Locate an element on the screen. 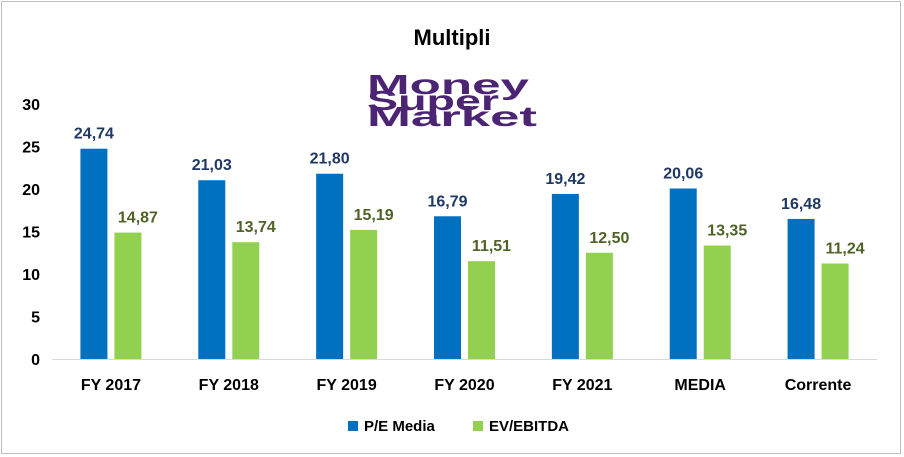 Image resolution: width=904 pixels, height=457 pixels. legend-label: P/E Media is located at coordinates (400, 426).